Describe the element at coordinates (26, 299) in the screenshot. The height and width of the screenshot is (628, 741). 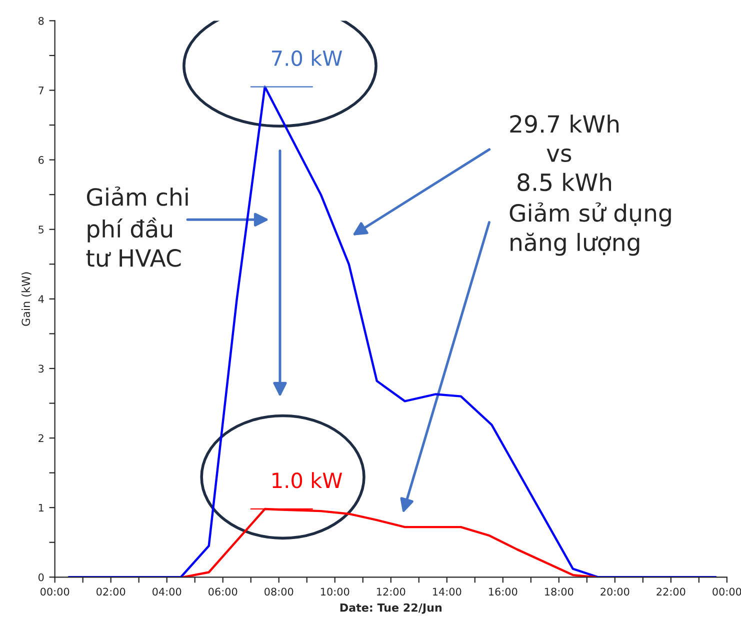
I see `y-axis-title: Gain (kW)` at that location.